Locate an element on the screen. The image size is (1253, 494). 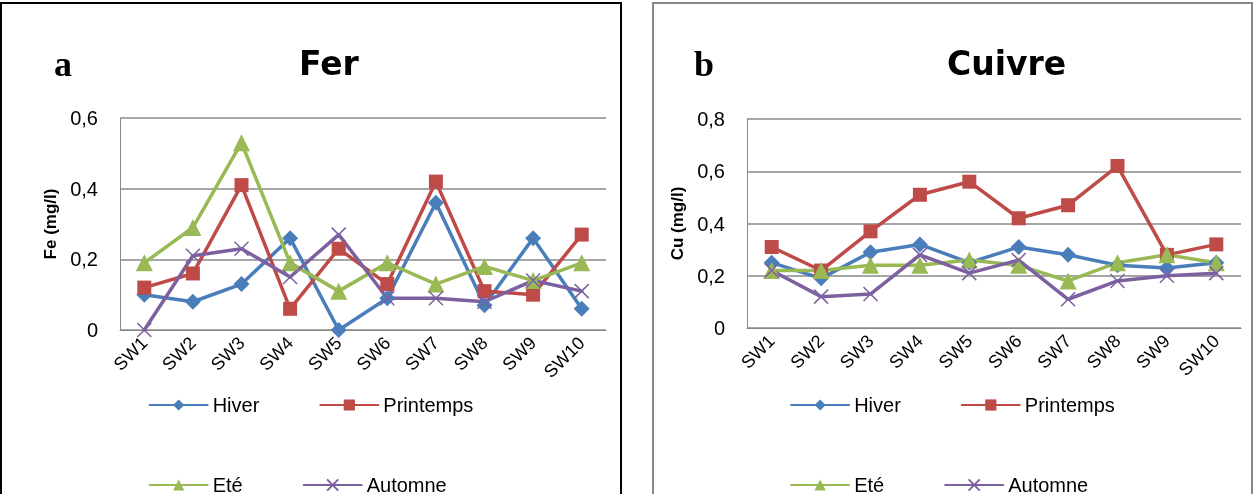
chart-title: Fer is located at coordinates (329, 63).